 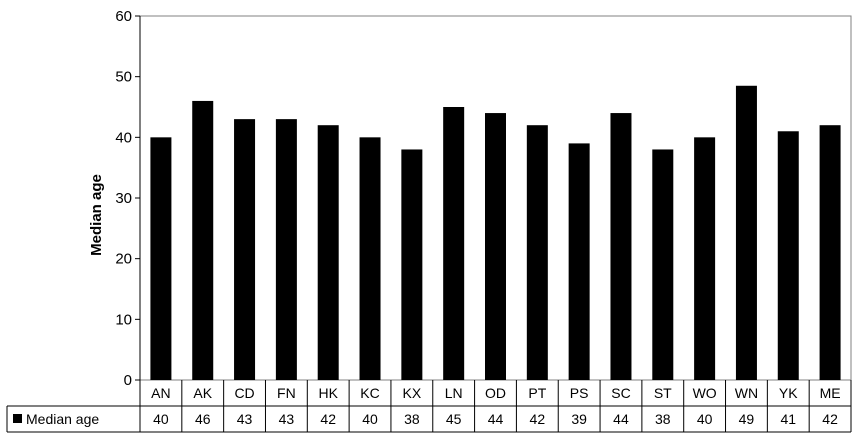 What do you see at coordinates (286, 249) in the screenshot?
I see `bar-fn` at bounding box center [286, 249].